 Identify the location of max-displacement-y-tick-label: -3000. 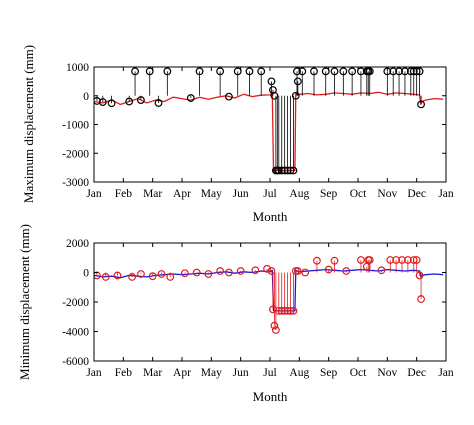
(75, 183).